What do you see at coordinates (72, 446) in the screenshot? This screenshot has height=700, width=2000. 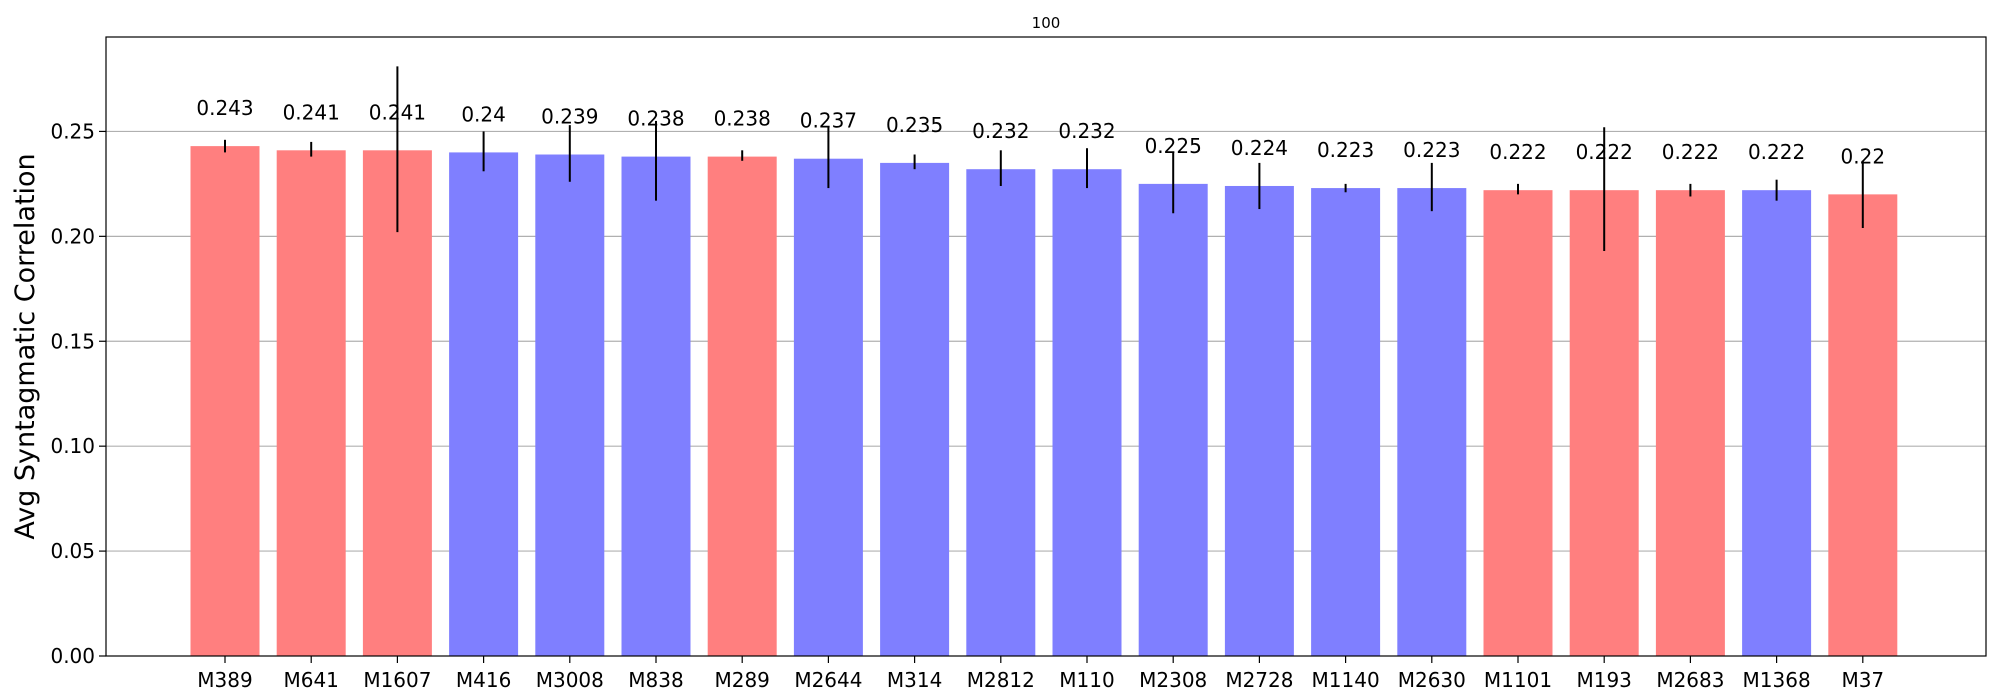 I see `y-tick-label: 0.10` at bounding box center [72, 446].